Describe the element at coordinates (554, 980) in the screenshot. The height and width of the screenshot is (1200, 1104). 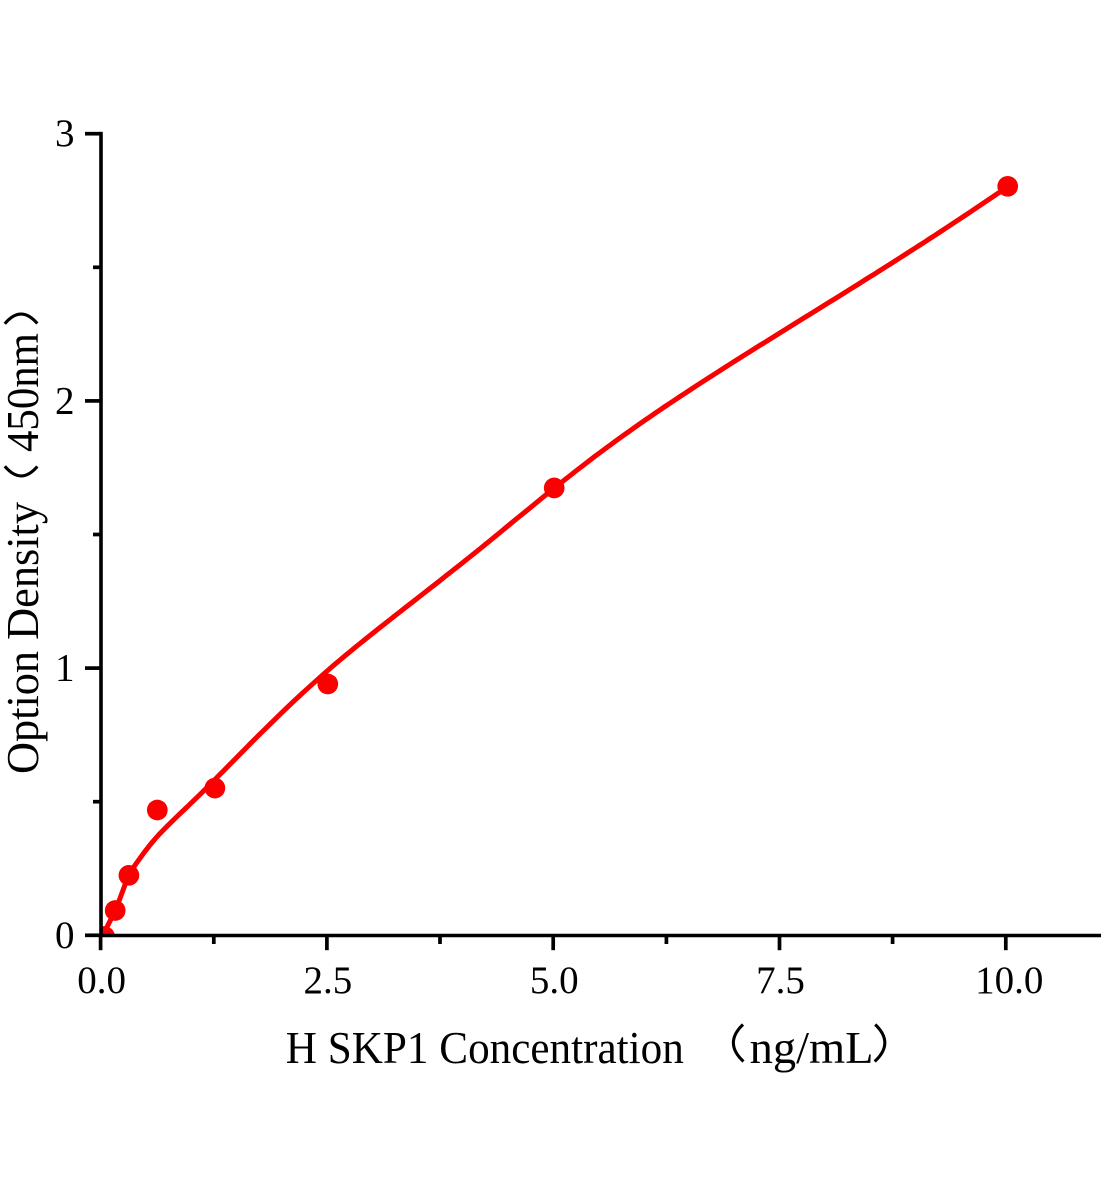
I see `svg-text: 5.0` at that location.